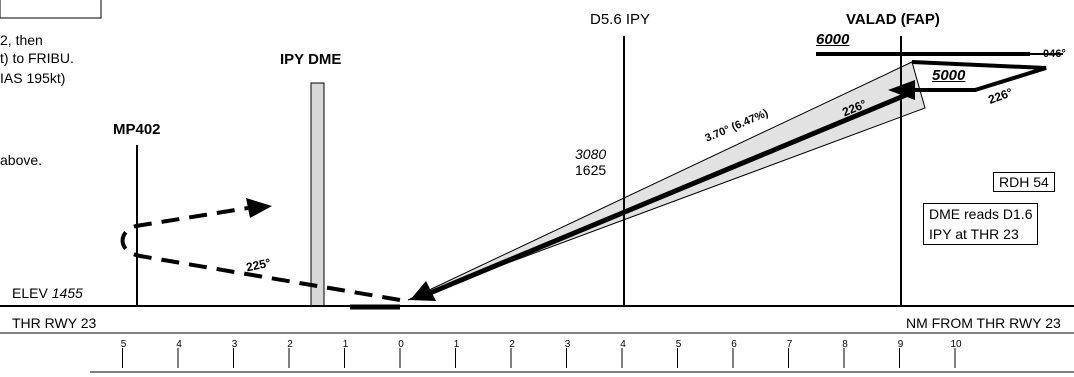  What do you see at coordinates (51, 9) in the screenshot?
I see `header-box` at bounding box center [51, 9].